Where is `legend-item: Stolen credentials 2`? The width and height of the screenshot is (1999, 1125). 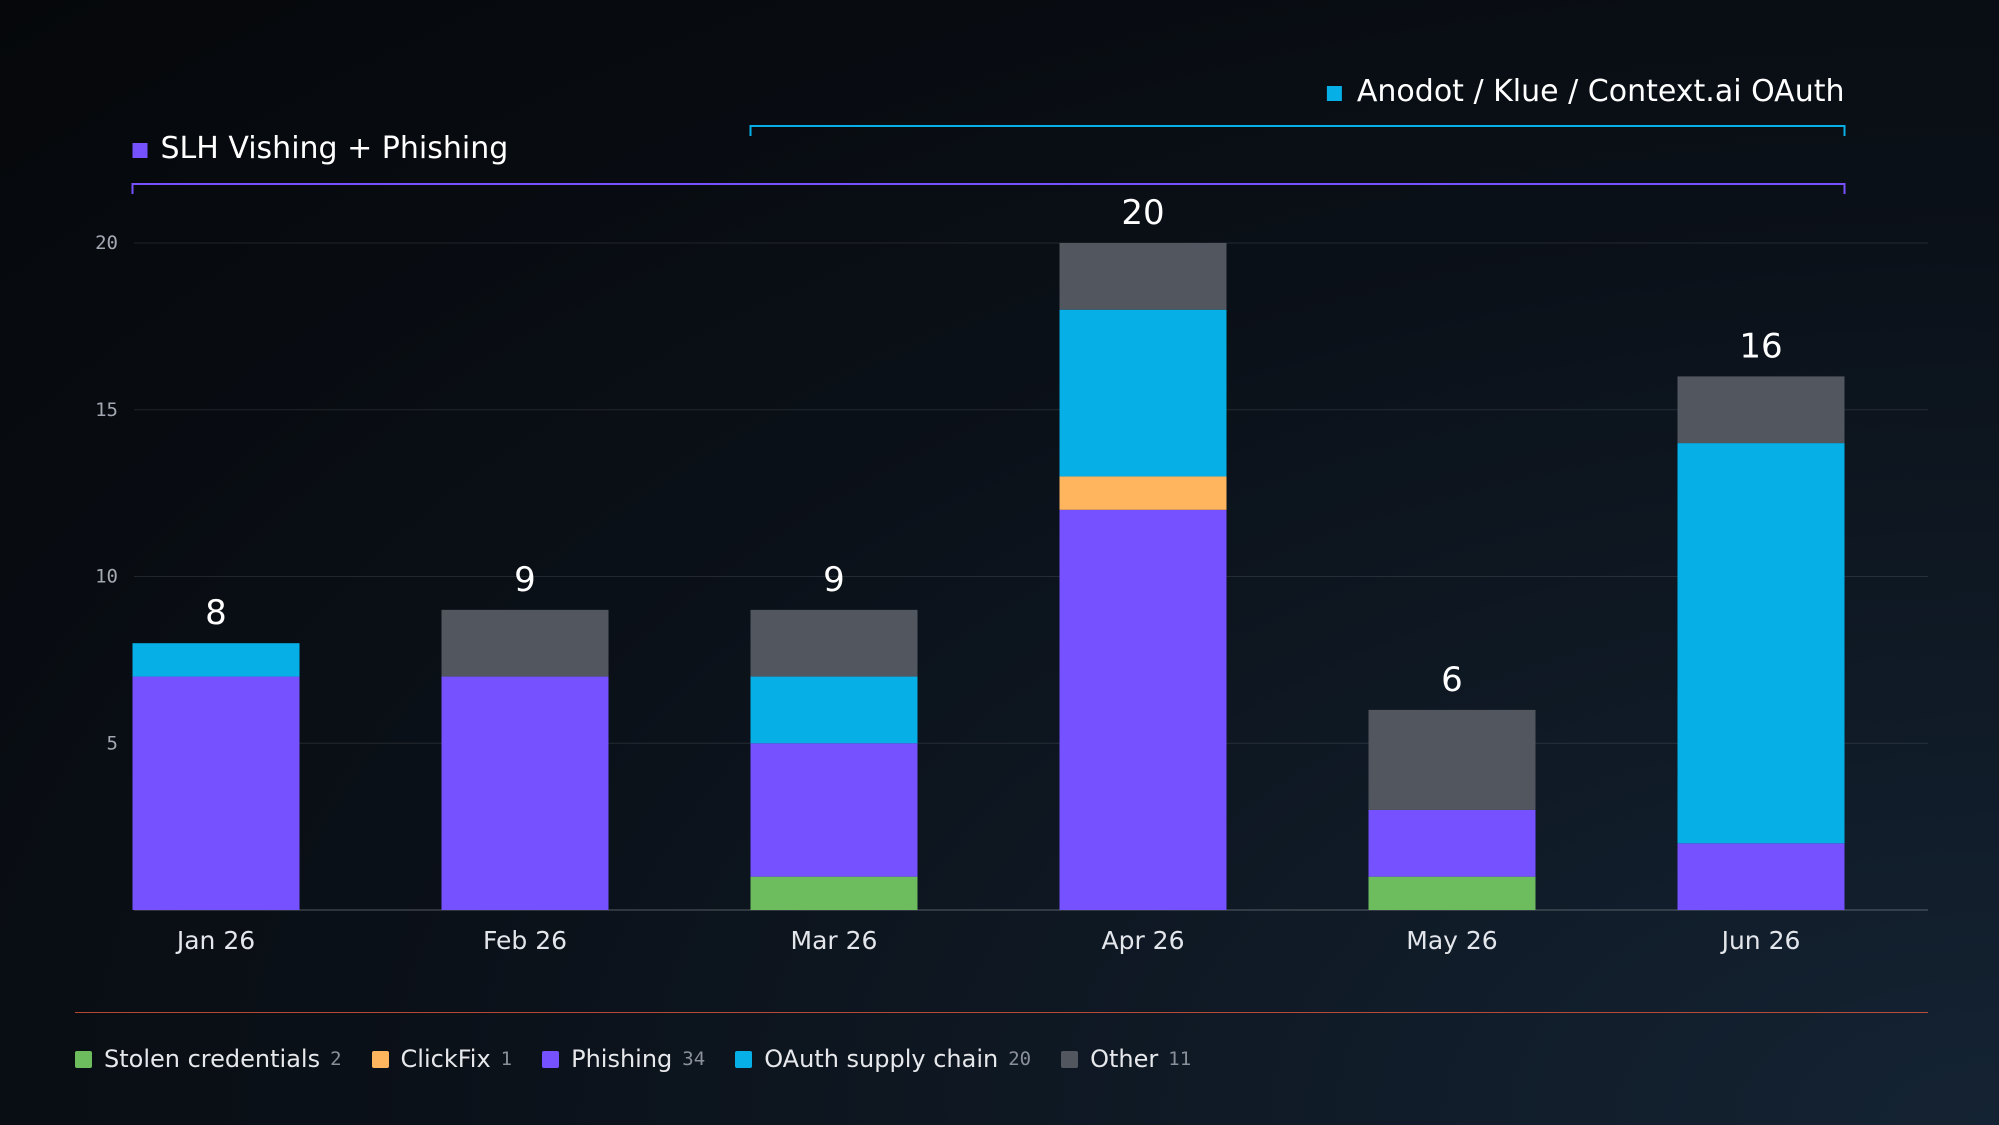
legend-item: Stolen credentials 2 is located at coordinates (208, 1059).